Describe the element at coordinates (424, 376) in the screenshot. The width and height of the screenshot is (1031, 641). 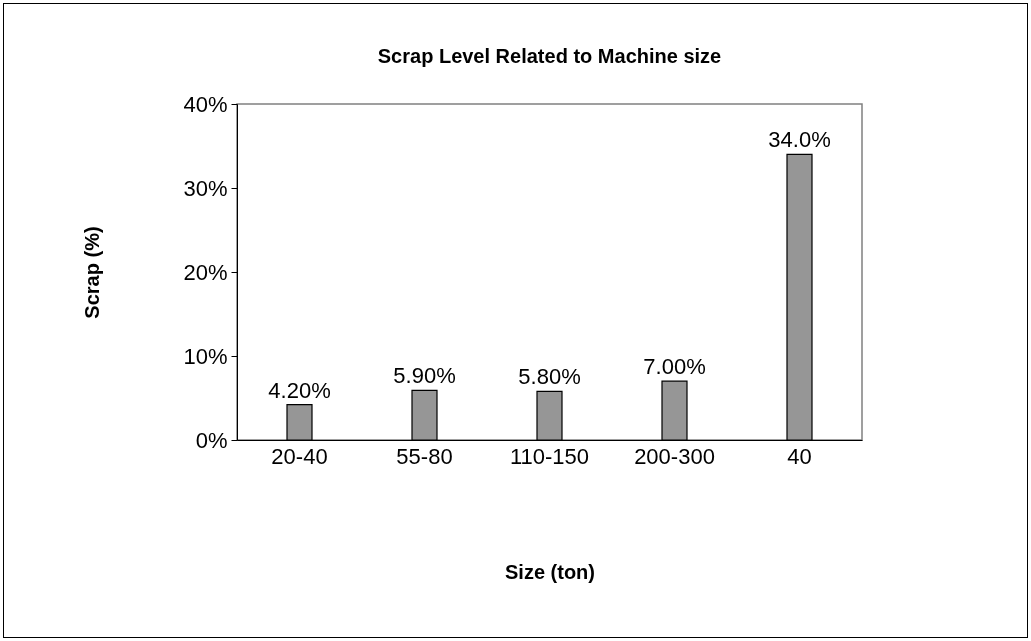
I see `data-label: 5.90%` at that location.